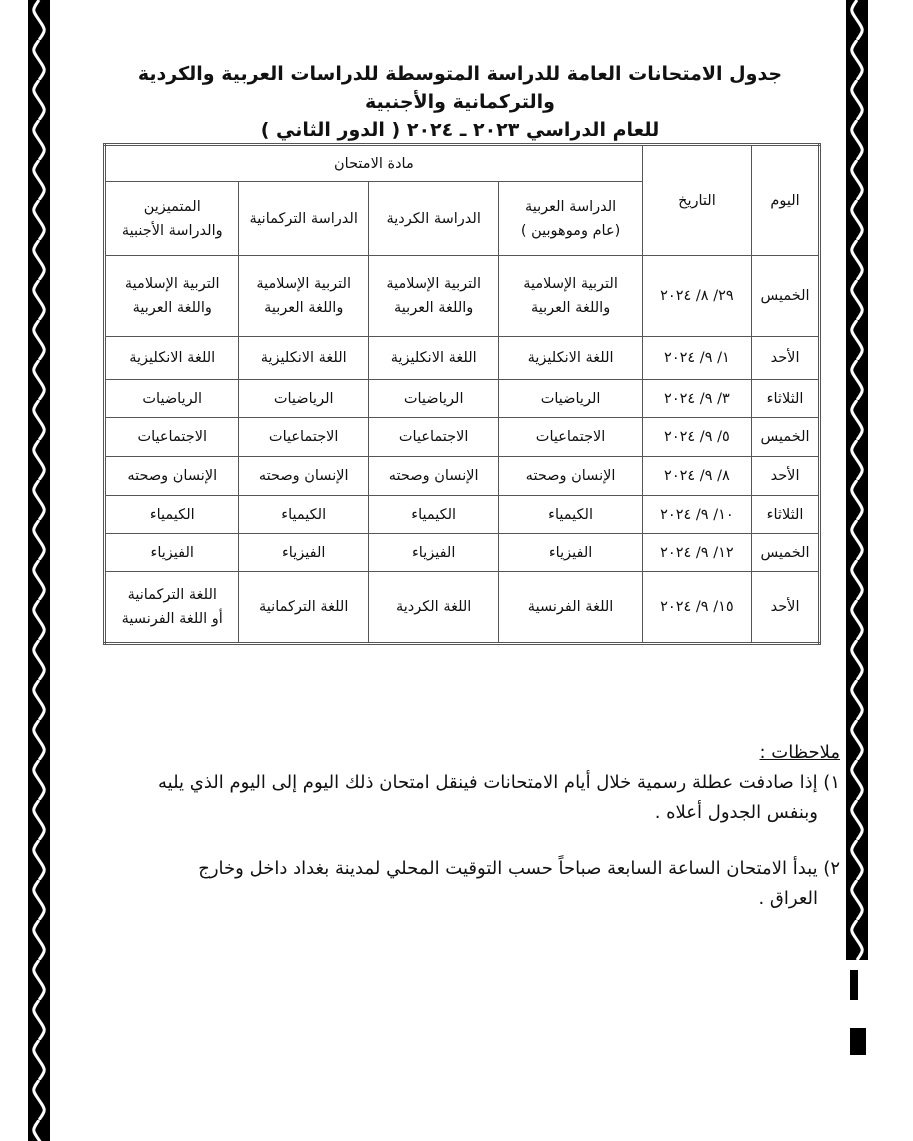  I want to click on cell-arabic: اللغة الفرنسية, so click(570, 607).